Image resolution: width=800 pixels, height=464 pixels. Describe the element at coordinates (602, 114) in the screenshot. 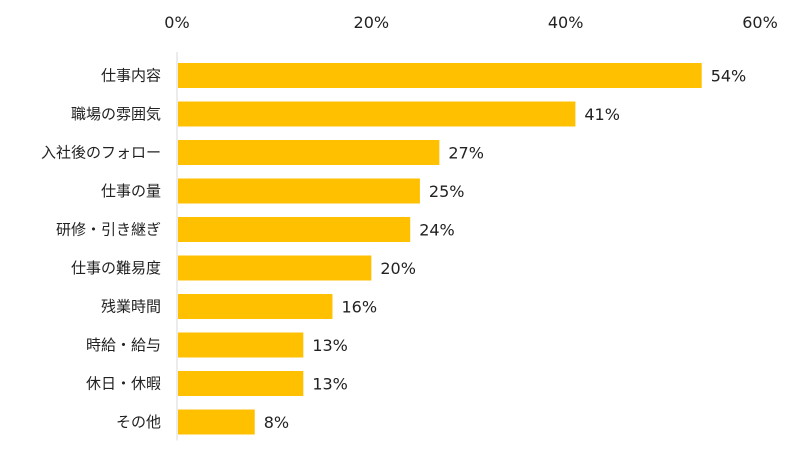

I see `data-label: 41%` at that location.